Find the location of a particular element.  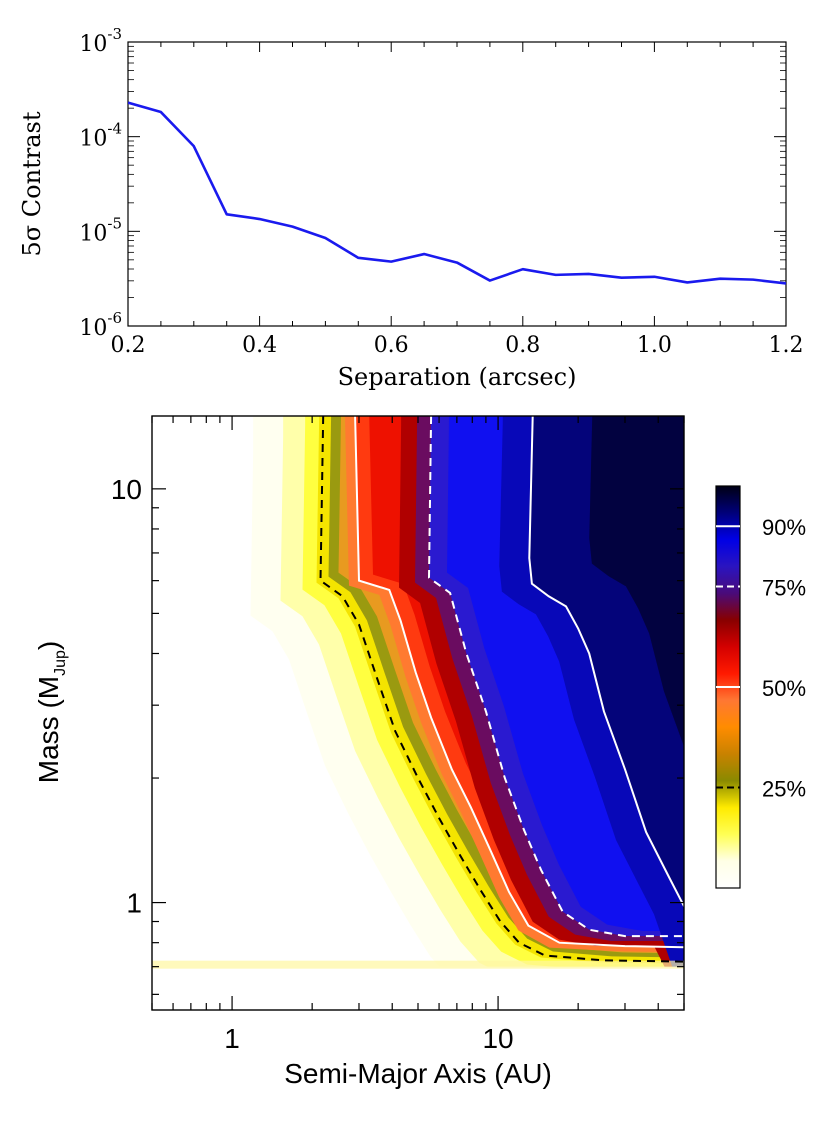

contrast-x-tick-label: 0.8 is located at coordinates (522, 345).